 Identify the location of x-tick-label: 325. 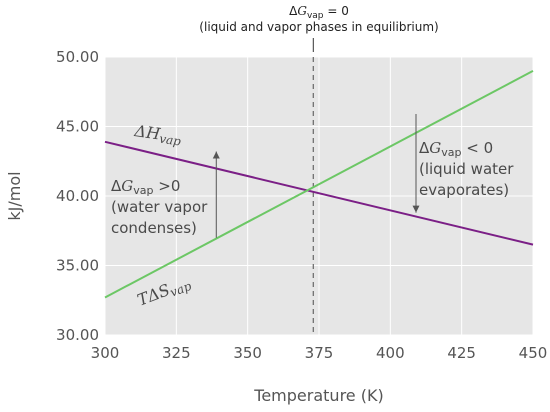
(176, 353).